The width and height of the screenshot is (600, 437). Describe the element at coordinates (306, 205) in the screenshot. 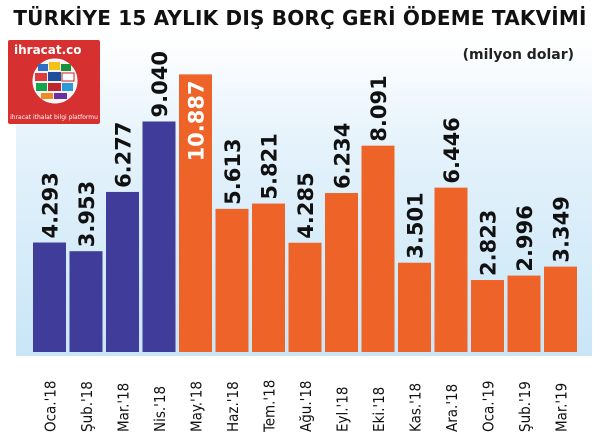

I see `value-label-8: 4.285` at that location.